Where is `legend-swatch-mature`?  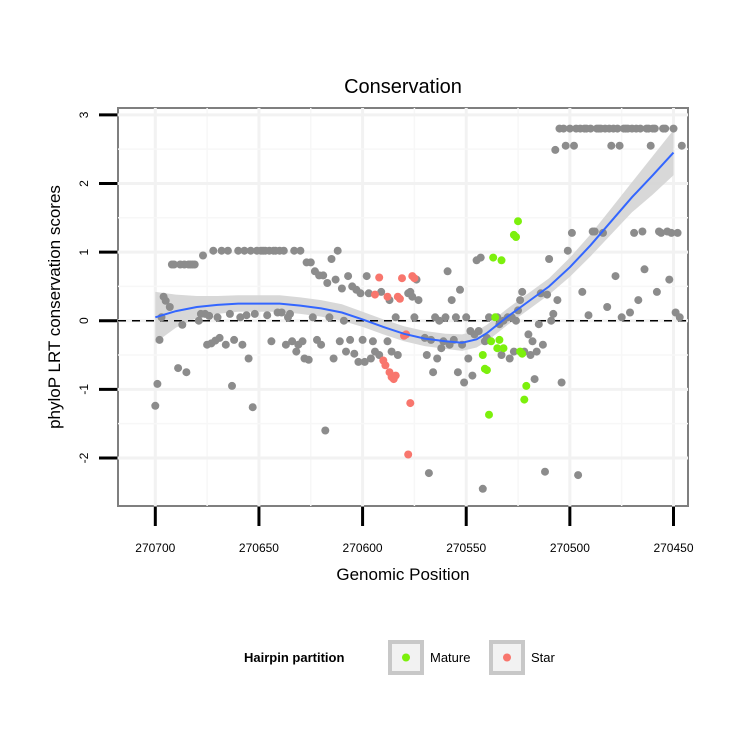
legend-swatch-mature is located at coordinates (406, 657).